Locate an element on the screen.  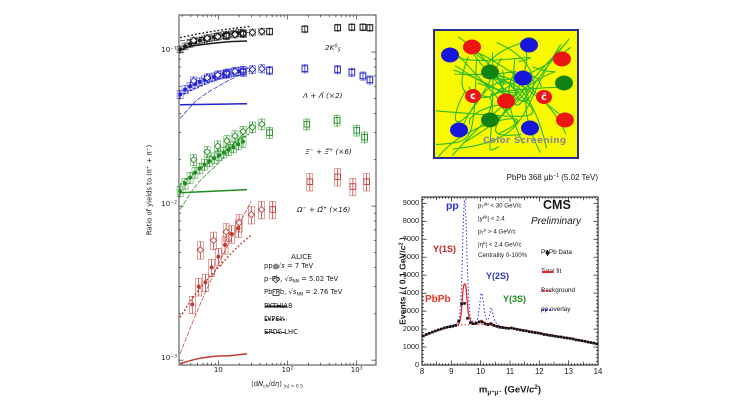
color-screening-drawing: c c̄ is located at coordinates (504, 97).